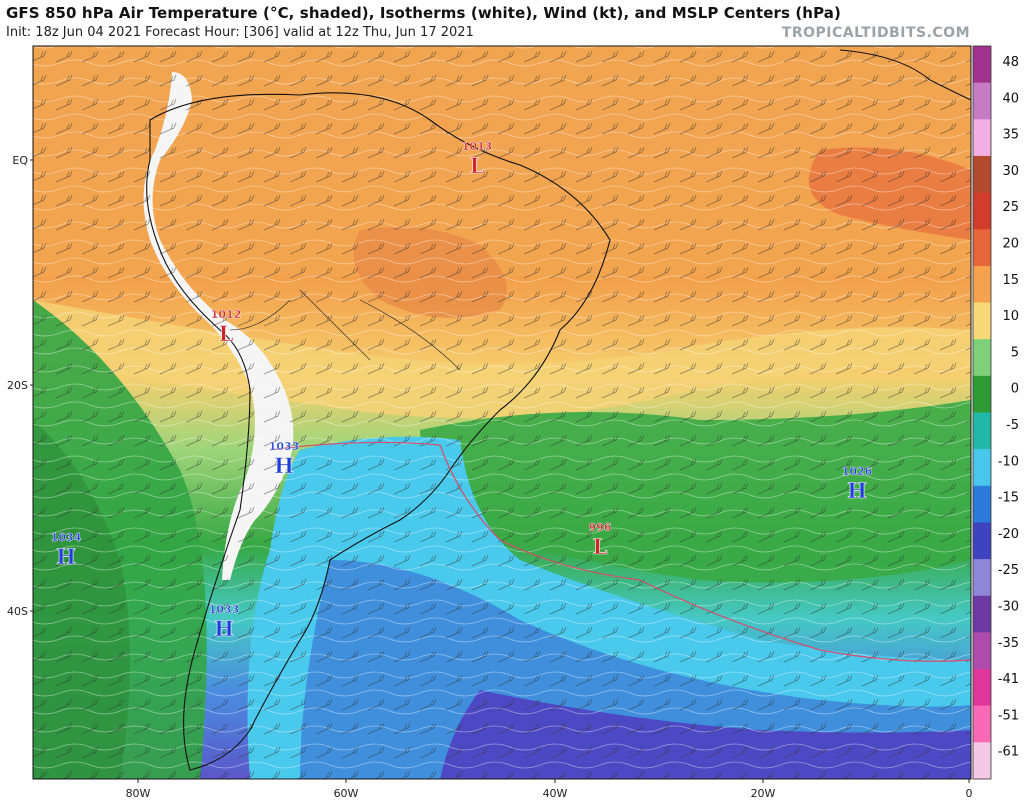 This screenshot has height=800, width=1024. I want to click on colorbar-label: -61, so click(1008, 752).